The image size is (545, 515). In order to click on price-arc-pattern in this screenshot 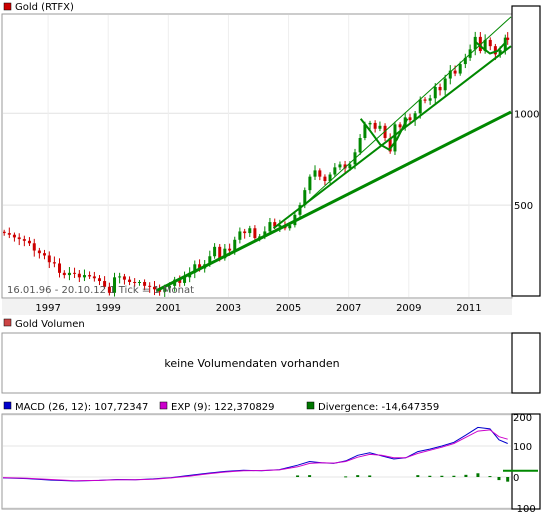, I will do `click(490, 47)`.